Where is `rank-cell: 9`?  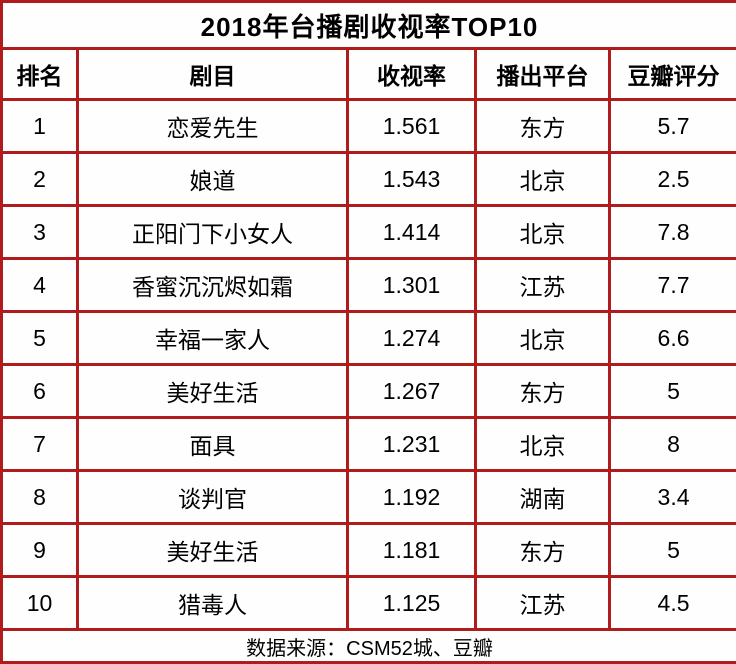
rank-cell: 9 is located at coordinates (40, 550).